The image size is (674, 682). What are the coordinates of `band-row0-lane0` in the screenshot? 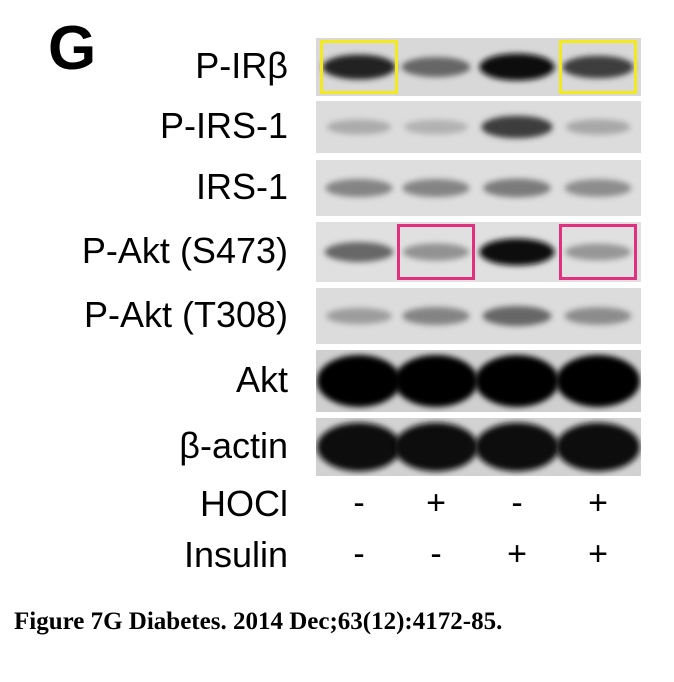 It's located at (359, 67).